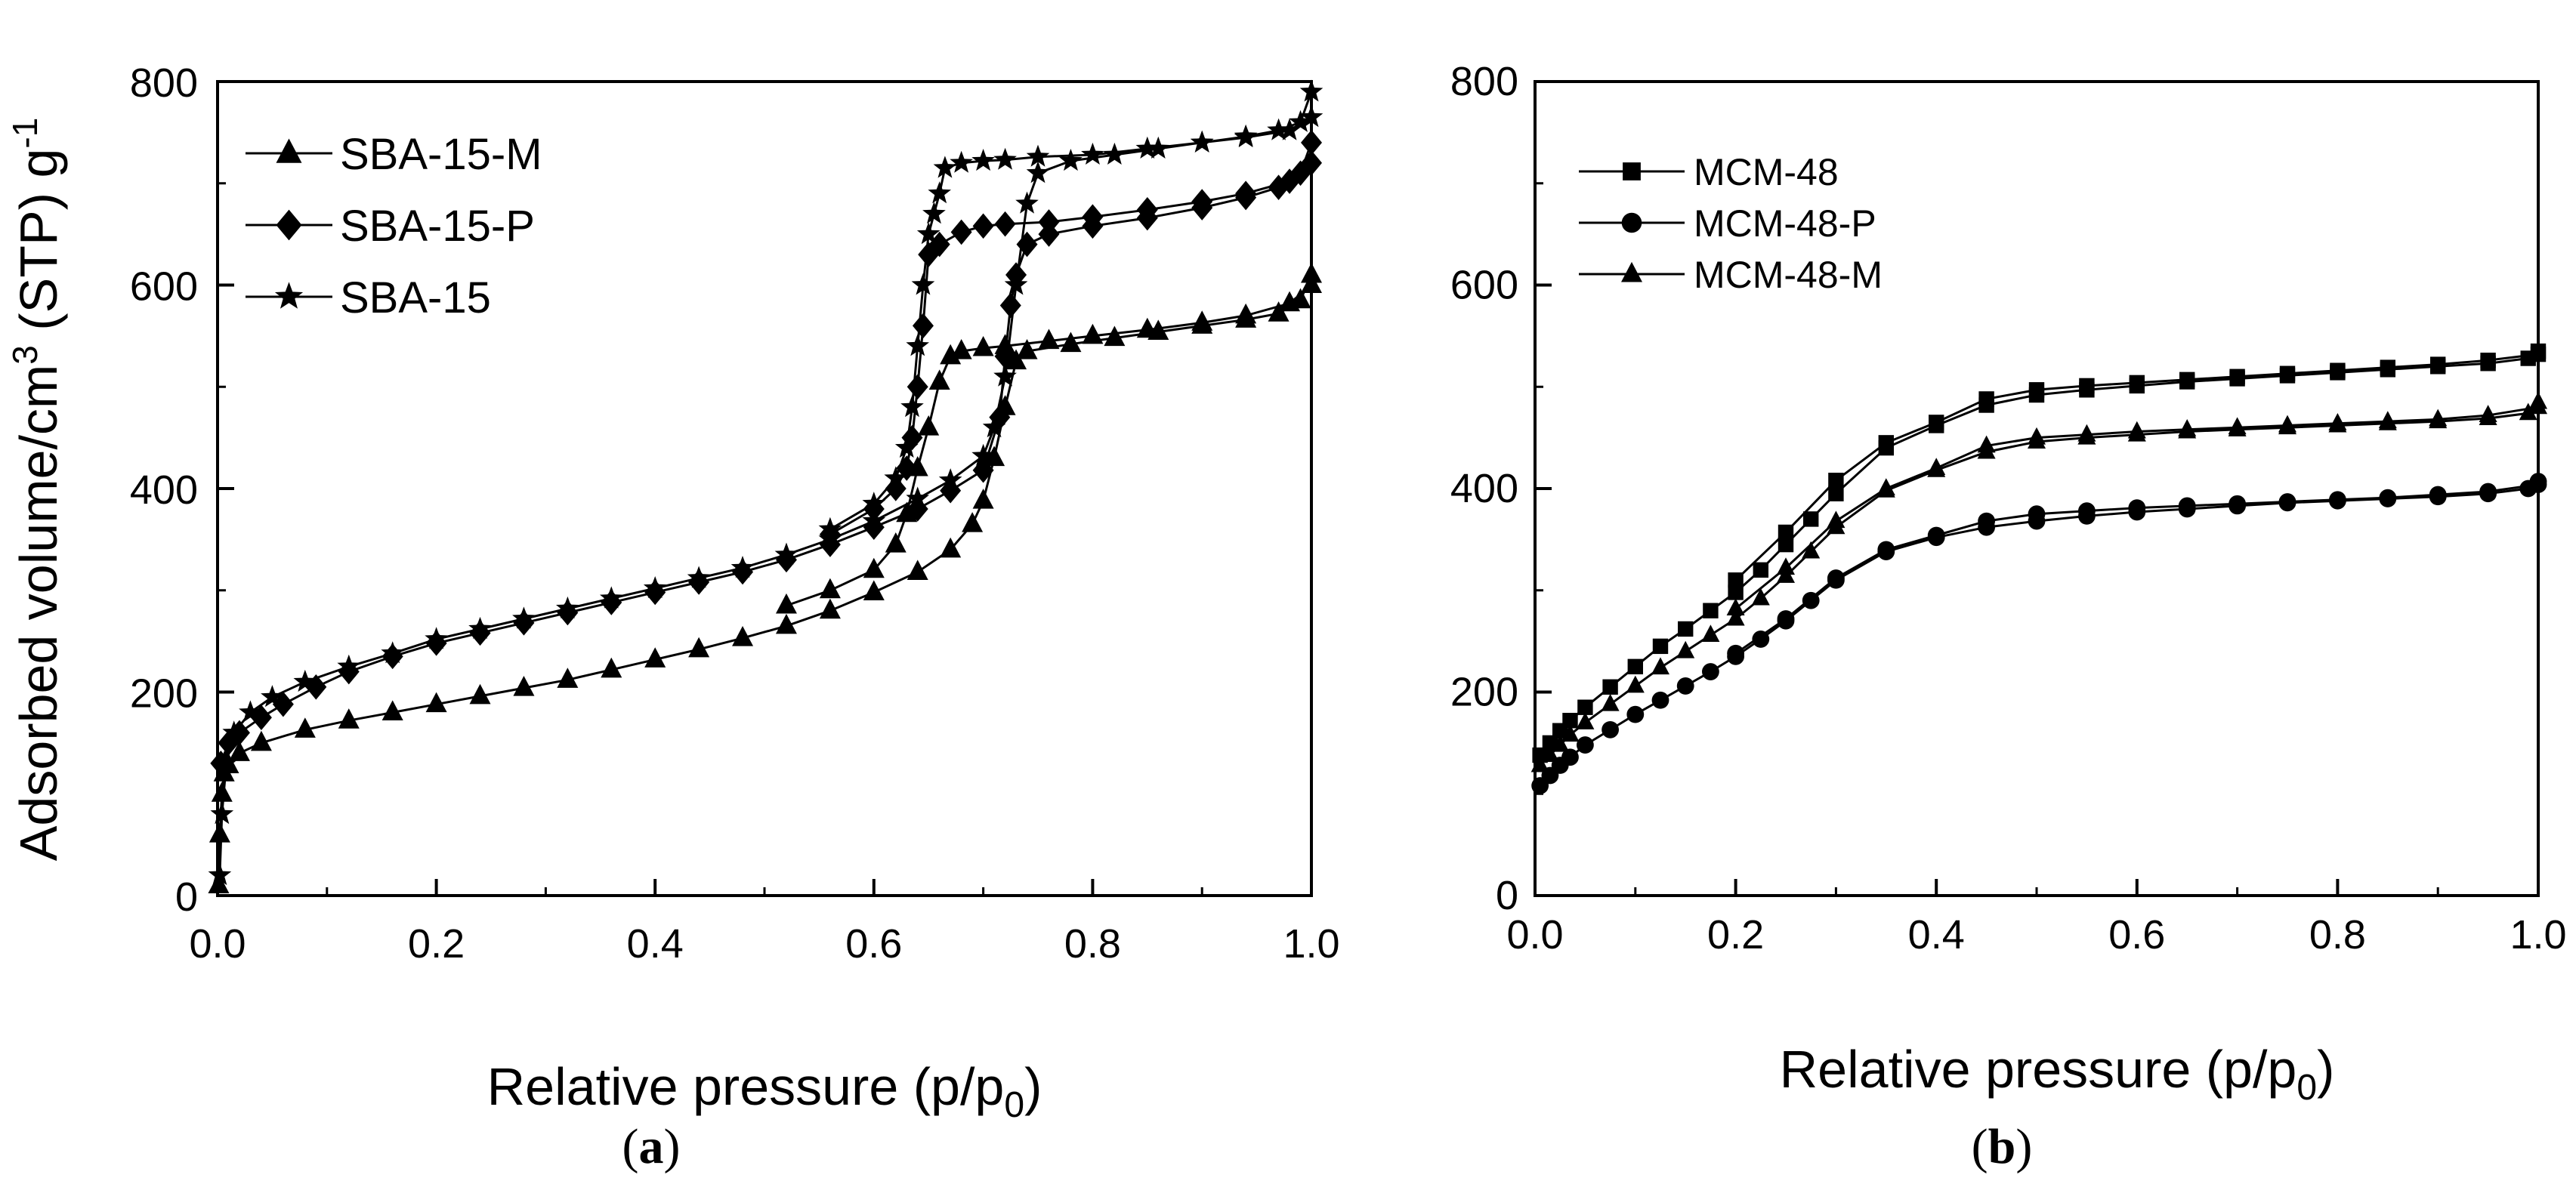 Image resolution: width=2576 pixels, height=1181 pixels. Describe the element at coordinates (36, 490) in the screenshot. I see `panel-a-y-axis-title: Adsorbed volume/cm3 (STP) g-1` at that location.